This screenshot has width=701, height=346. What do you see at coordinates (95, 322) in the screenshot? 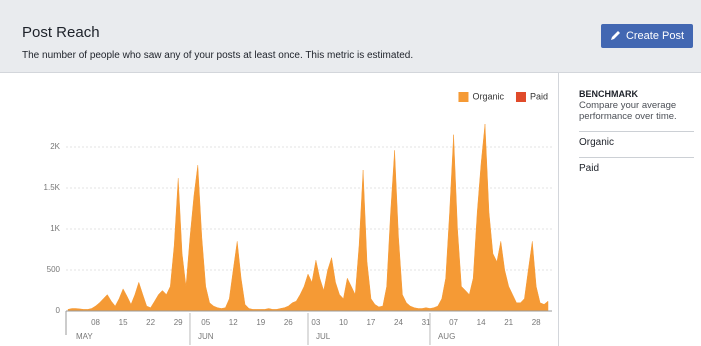
I see `x-tick-label: 08` at bounding box center [95, 322].